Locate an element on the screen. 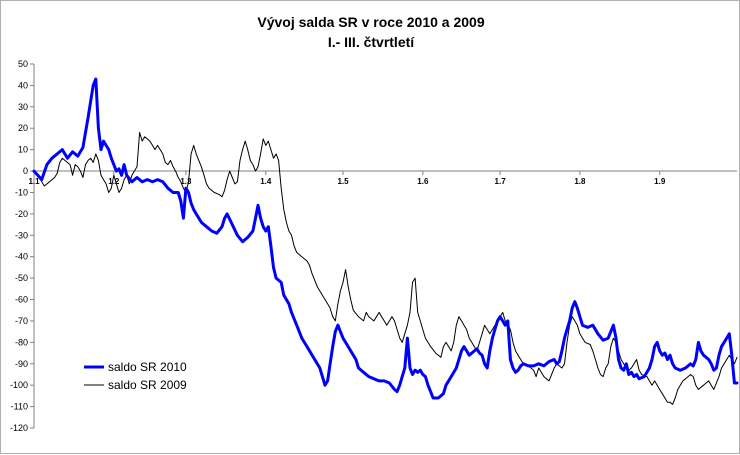 This screenshot has width=740, height=455. legend-label: saldo SR 2010 is located at coordinates (147, 367).